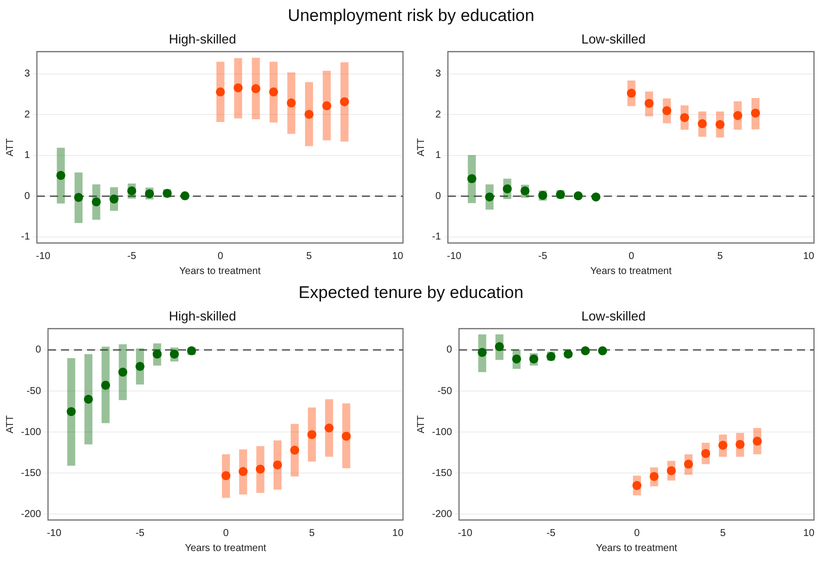 The image size is (822, 563). I want to click on chart-title: Expected tenure by education, so click(411, 293).